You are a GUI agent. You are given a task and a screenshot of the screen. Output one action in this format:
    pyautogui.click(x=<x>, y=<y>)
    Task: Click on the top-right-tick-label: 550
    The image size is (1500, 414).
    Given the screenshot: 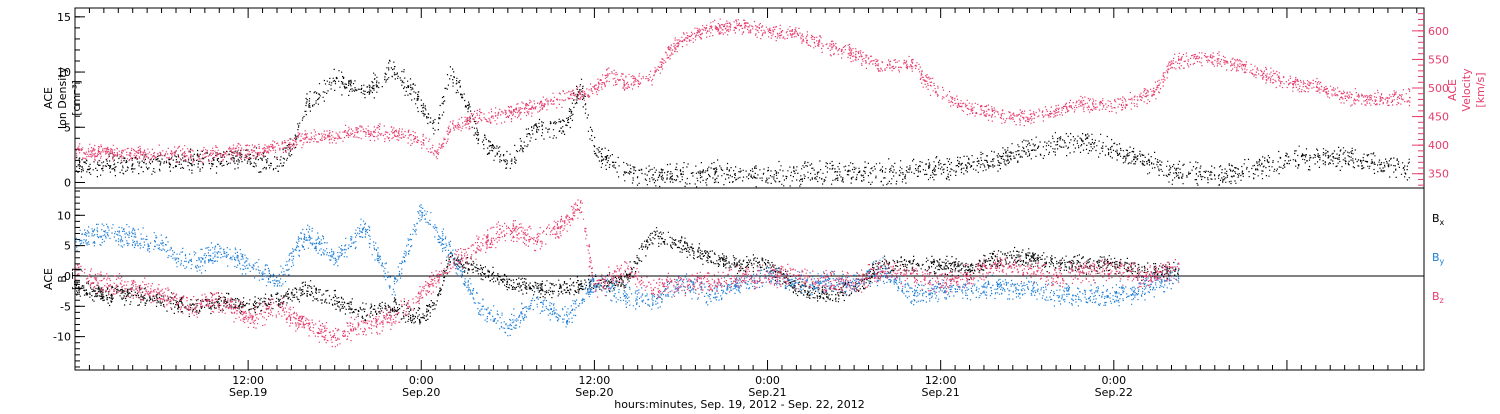 What is the action you would take?
    pyautogui.click(x=1438, y=59)
    